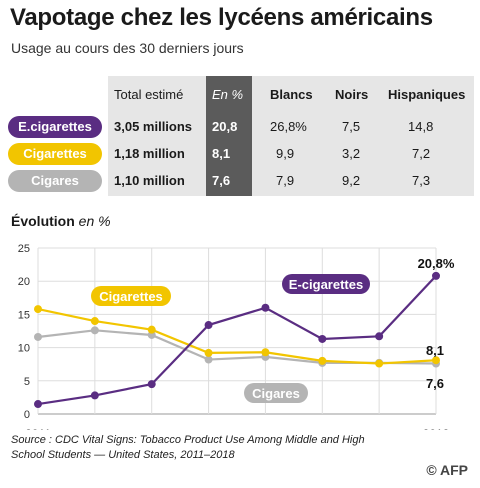  I want to click on header-noirs: Noirs, so click(352, 94).